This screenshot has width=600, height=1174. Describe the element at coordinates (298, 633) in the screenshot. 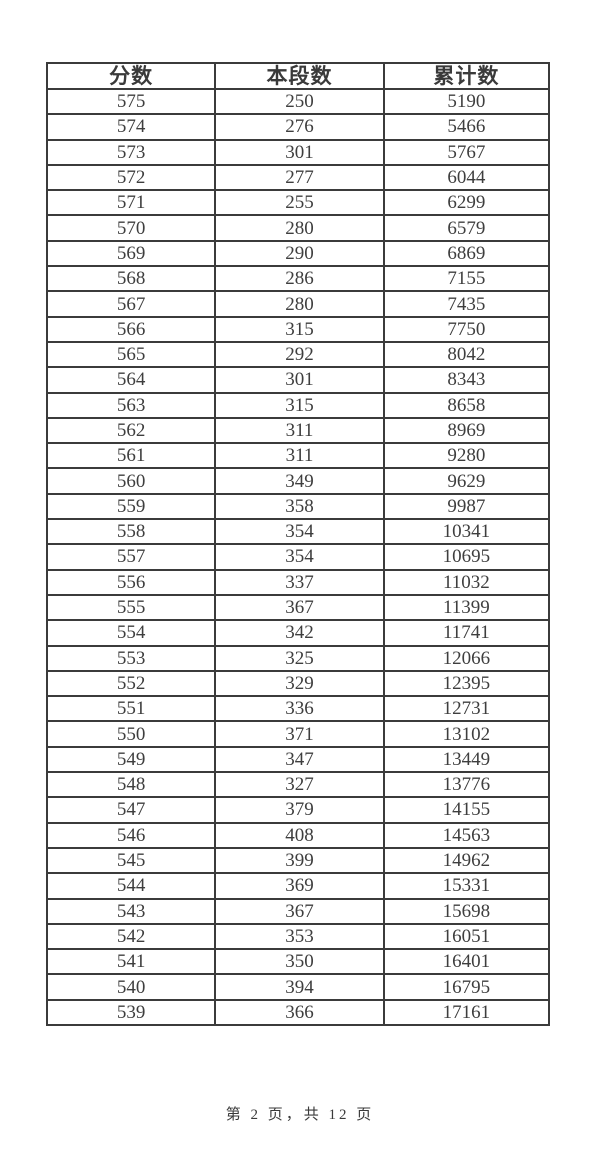

I see `table-row: 554 342 11741` at that location.